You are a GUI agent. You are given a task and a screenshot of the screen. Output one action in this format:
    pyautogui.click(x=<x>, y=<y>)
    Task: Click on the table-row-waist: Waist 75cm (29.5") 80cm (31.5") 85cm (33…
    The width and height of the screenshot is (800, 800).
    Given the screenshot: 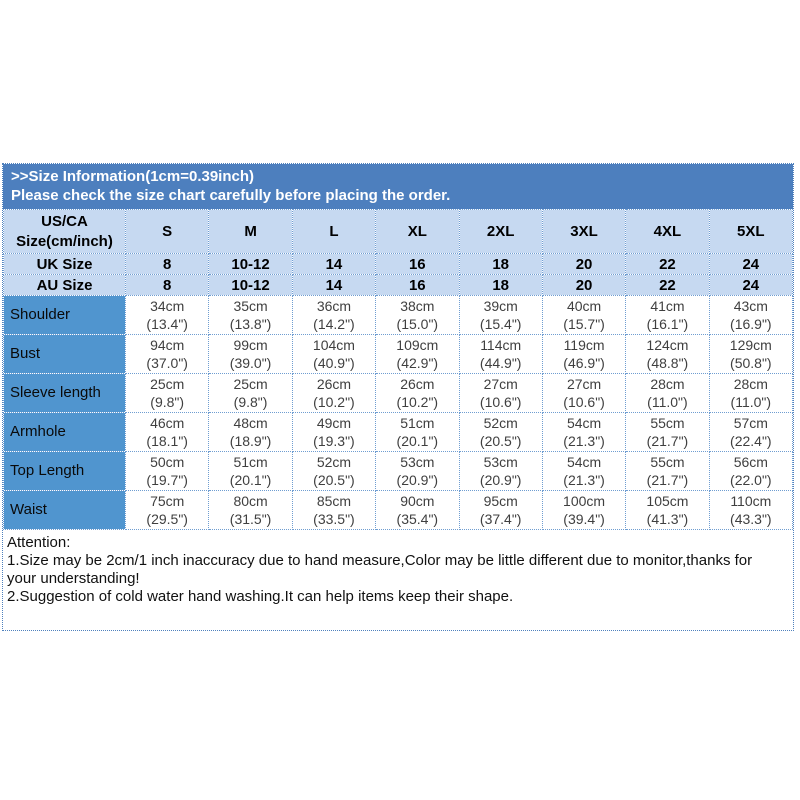 What is the action you would take?
    pyautogui.click(x=398, y=510)
    